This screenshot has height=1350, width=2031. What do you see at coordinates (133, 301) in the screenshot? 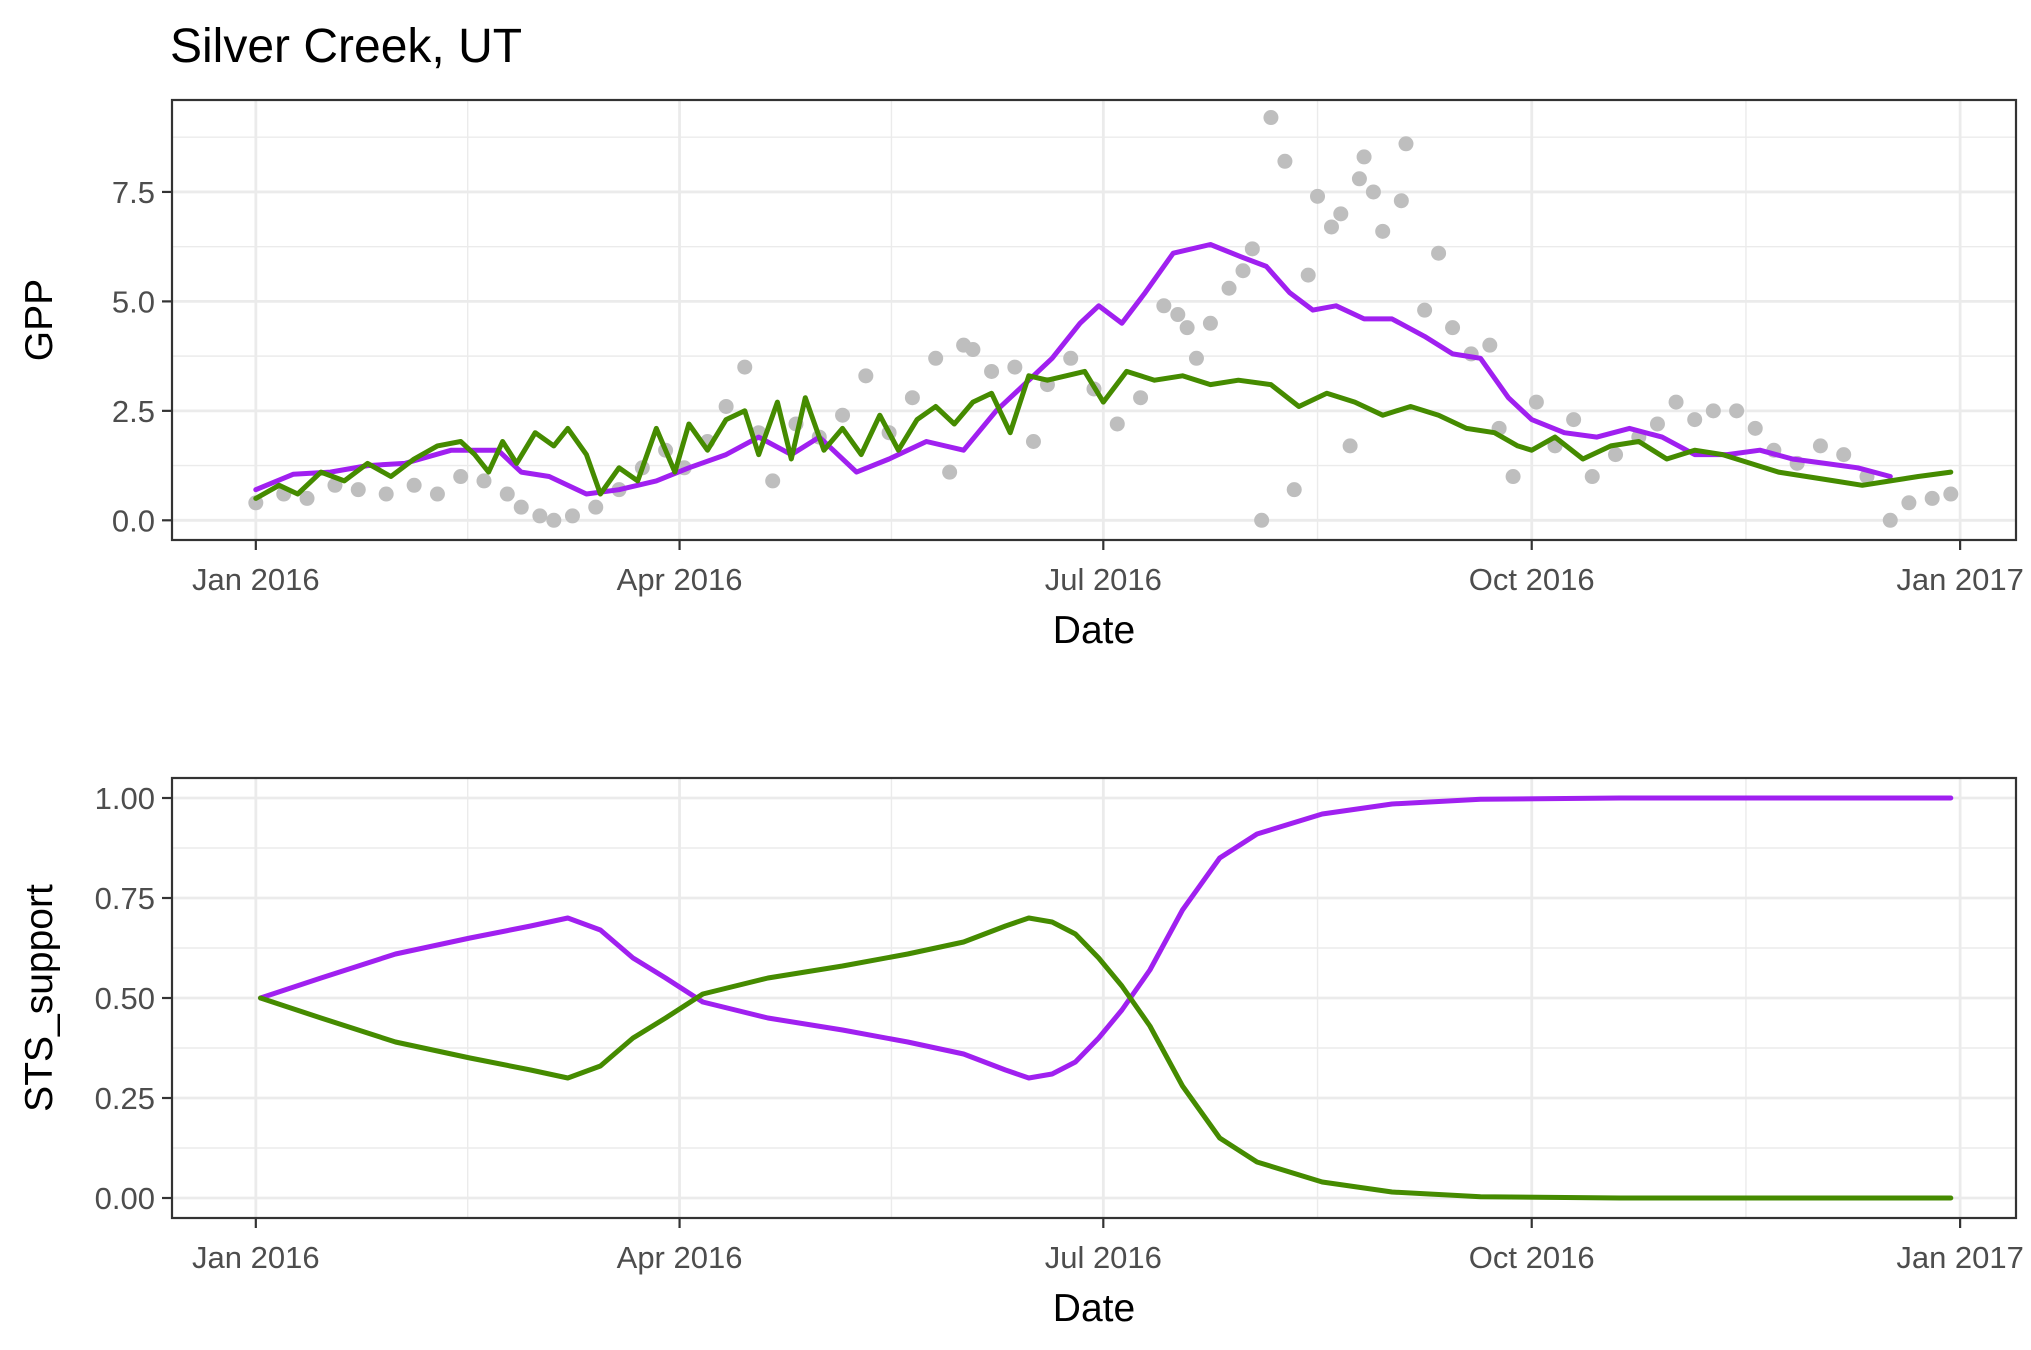
I see `y-tick-label-5-0: 5.0` at bounding box center [133, 301].